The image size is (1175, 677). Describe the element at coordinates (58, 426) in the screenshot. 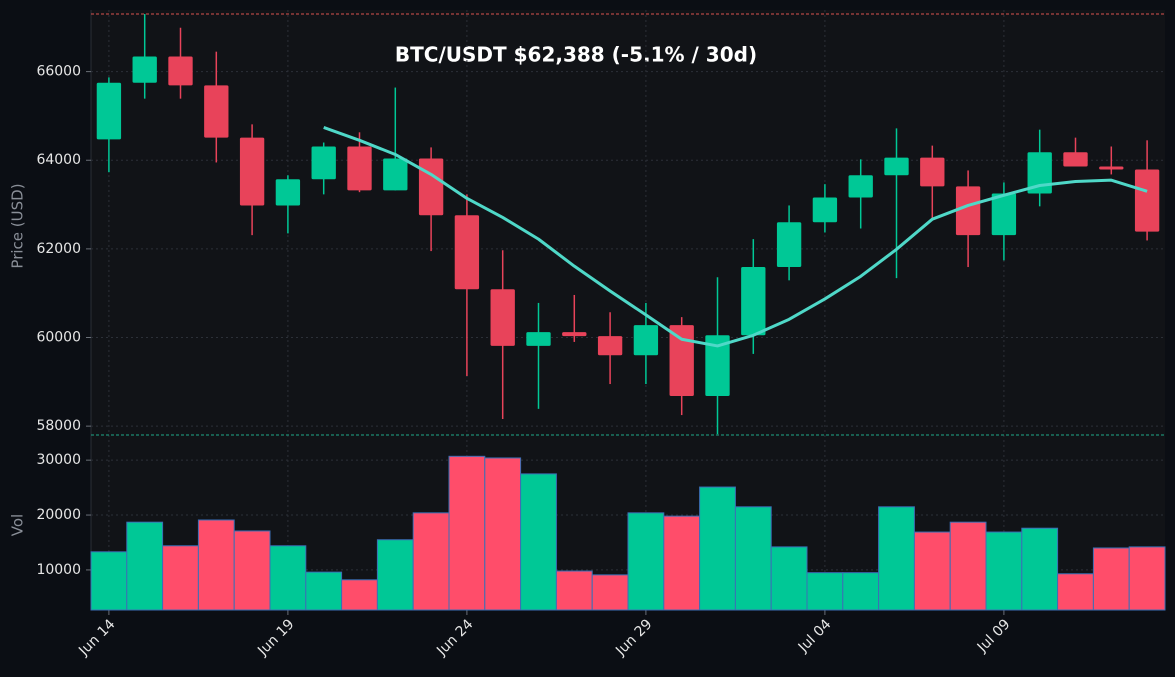

I see `y-tick-label: 58000` at that location.